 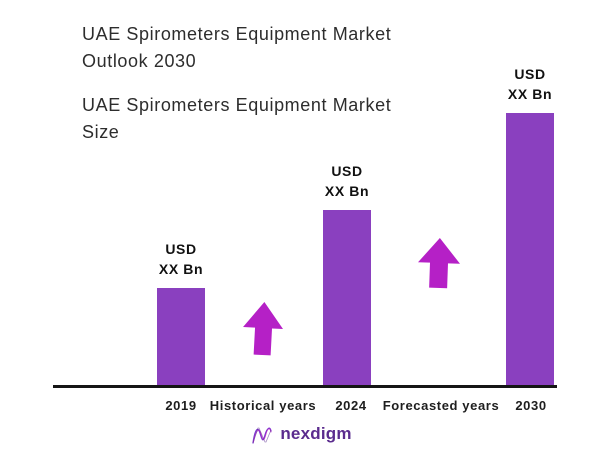 What do you see at coordinates (347, 299) in the screenshot?
I see `bar-2024` at bounding box center [347, 299].